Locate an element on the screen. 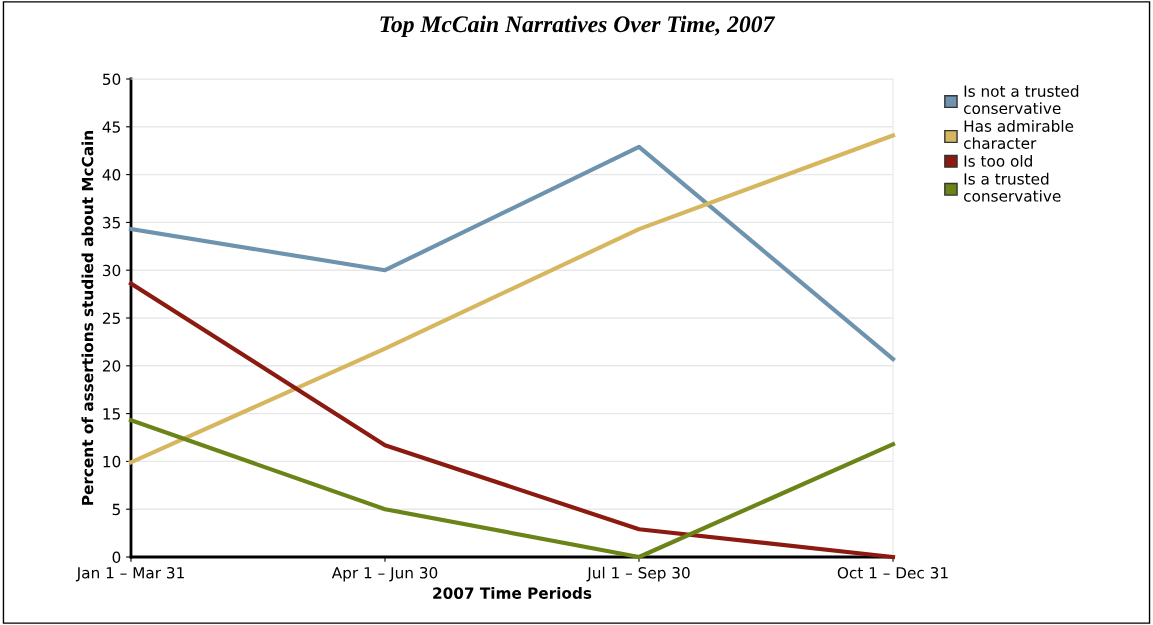 Image resolution: width=1153 pixels, height=625 pixels. y-tick-label: 5 is located at coordinates (116, 509).